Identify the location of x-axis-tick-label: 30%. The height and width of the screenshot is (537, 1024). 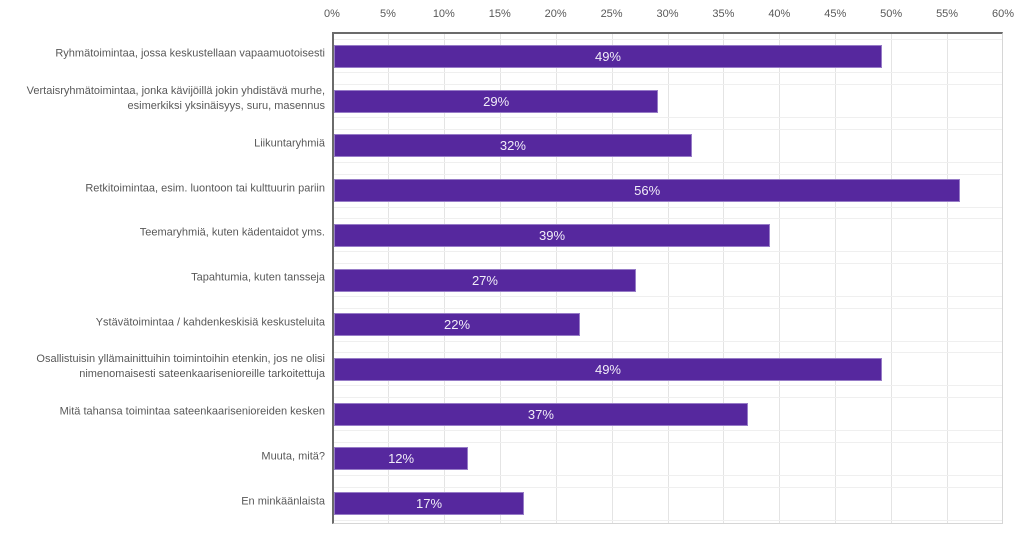
(667, 14).